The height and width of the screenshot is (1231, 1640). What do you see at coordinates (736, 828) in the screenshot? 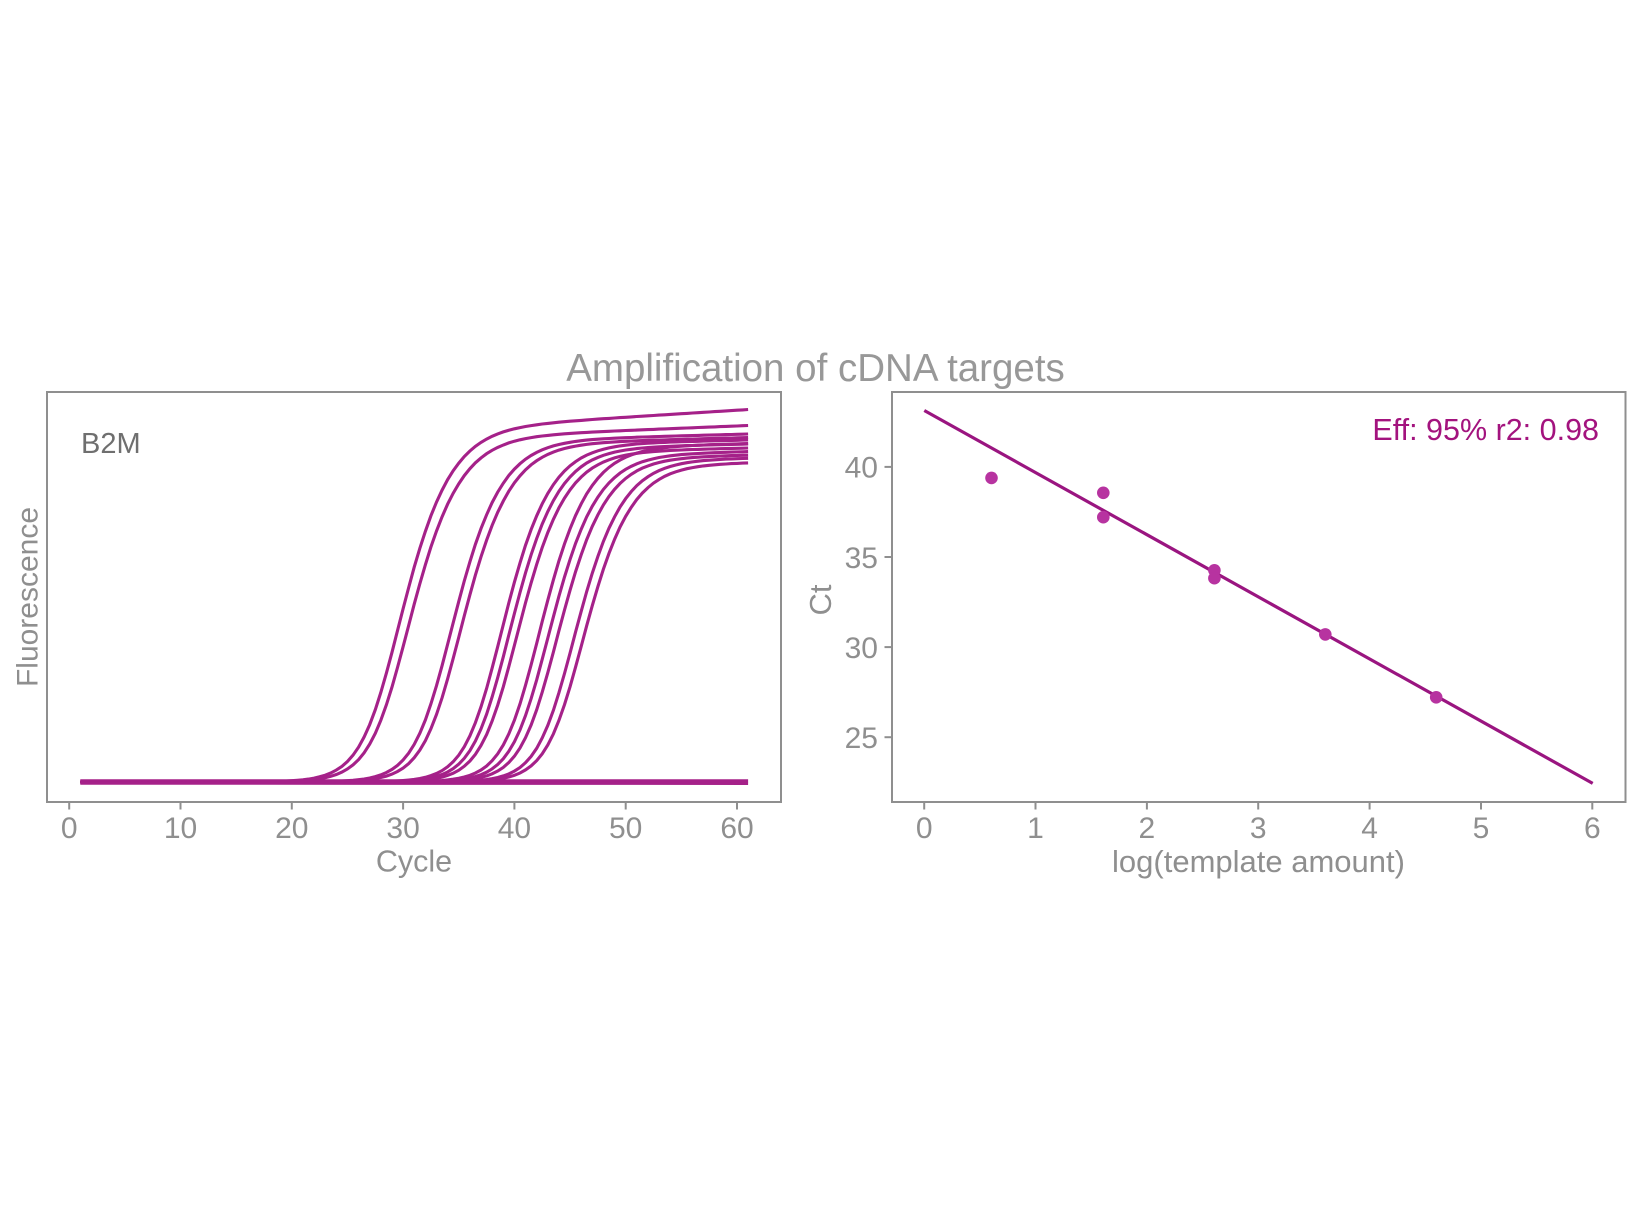
I see `svg-text: 60` at bounding box center [736, 828].